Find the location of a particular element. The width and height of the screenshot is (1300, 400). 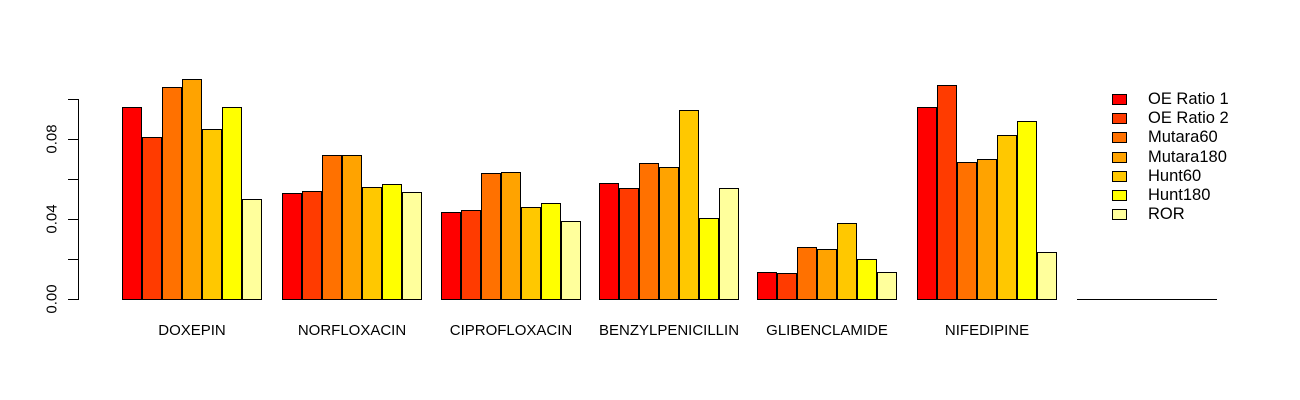

legend-label: OE Ratio 2 is located at coordinates (1188, 118).